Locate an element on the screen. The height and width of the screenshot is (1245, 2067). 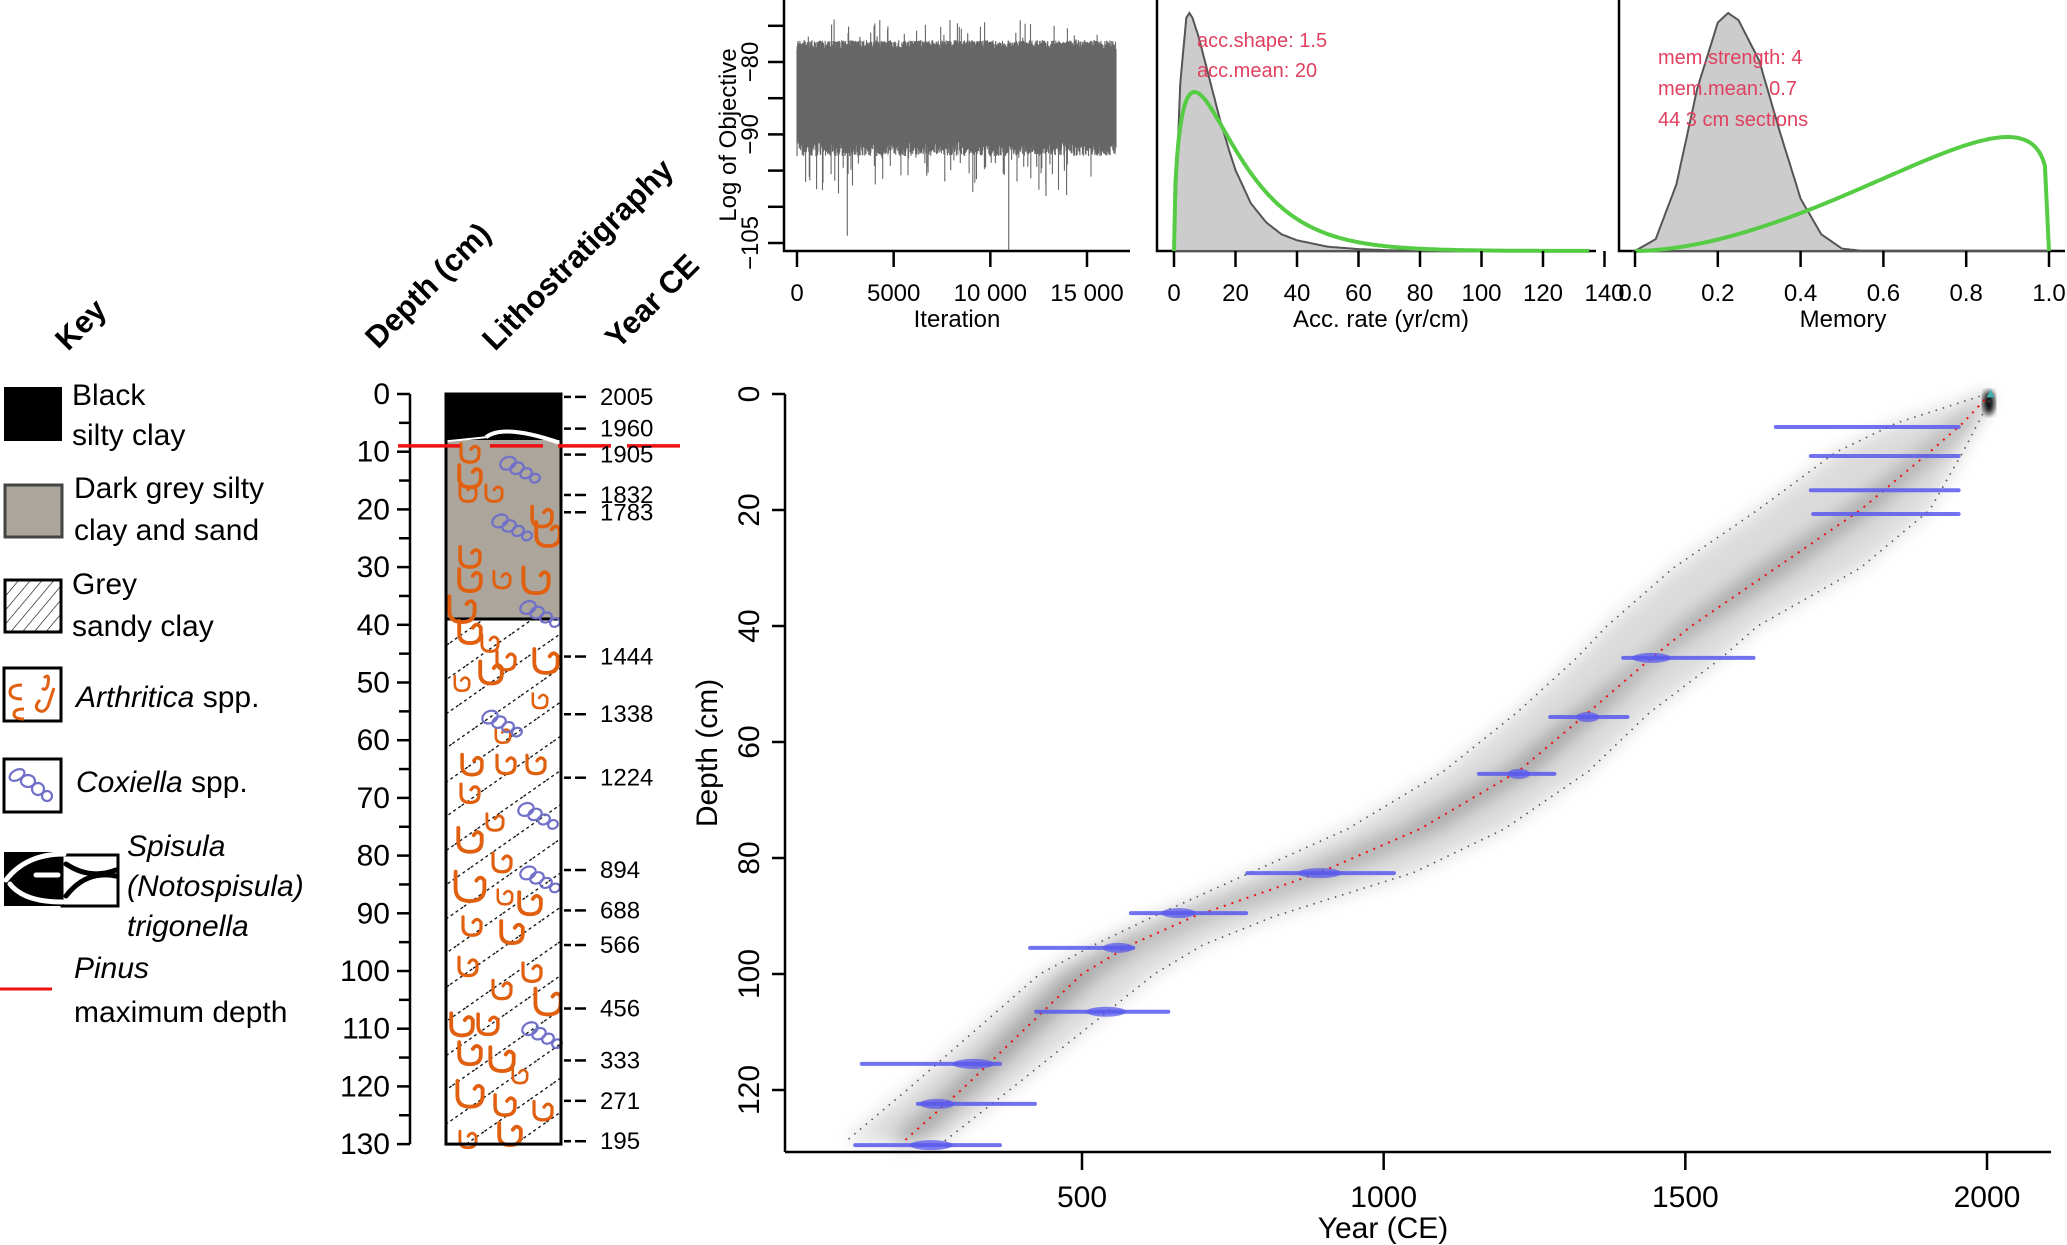
depth-tick-label: 60 is located at coordinates (373, 740).